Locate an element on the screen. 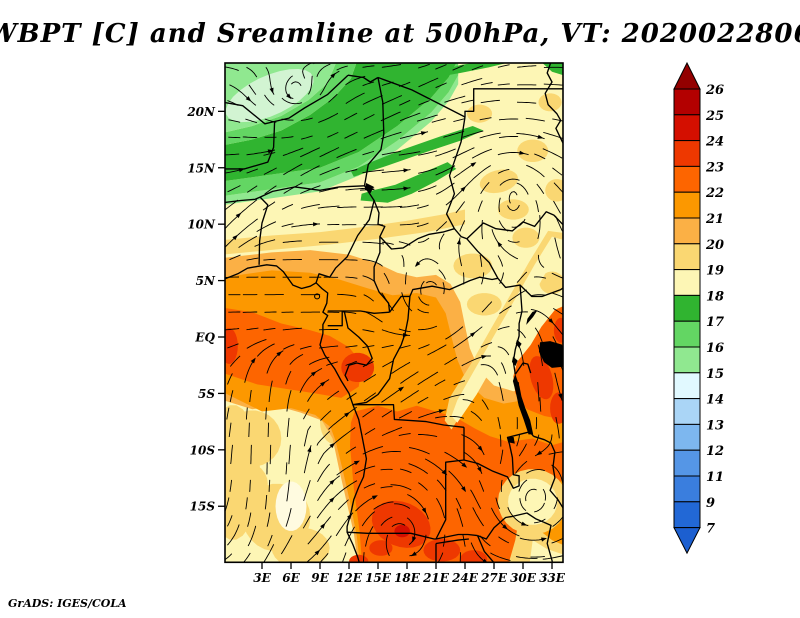  fill-green-med-nw is located at coordinates (291, 104).